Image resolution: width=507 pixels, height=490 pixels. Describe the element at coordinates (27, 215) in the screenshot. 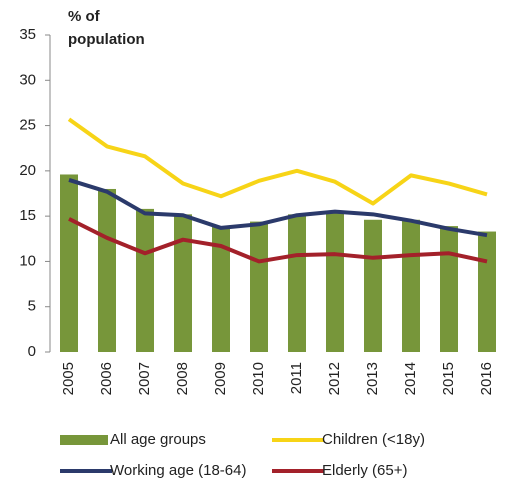

I see `y-tick-label: 15` at that location.